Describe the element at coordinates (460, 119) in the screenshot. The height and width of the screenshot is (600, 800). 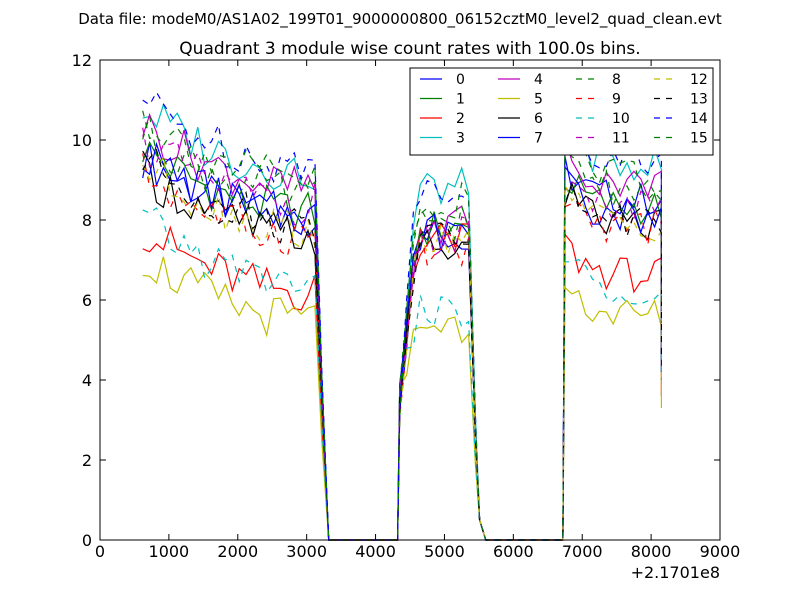
I see `legend-label-2: 2` at that location.